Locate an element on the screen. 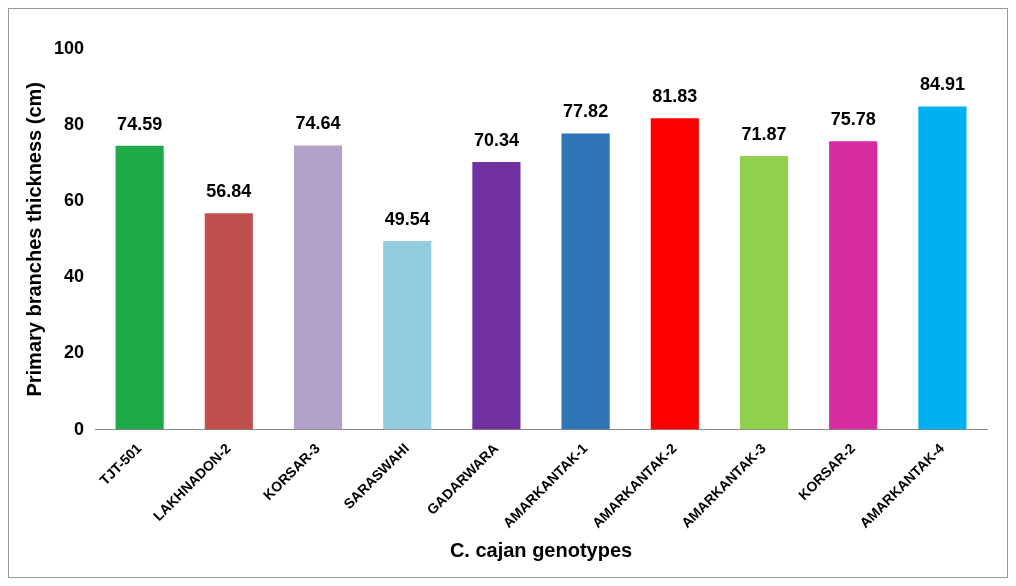 This screenshot has height=586, width=1016. data-label: 74.64 is located at coordinates (318, 123).